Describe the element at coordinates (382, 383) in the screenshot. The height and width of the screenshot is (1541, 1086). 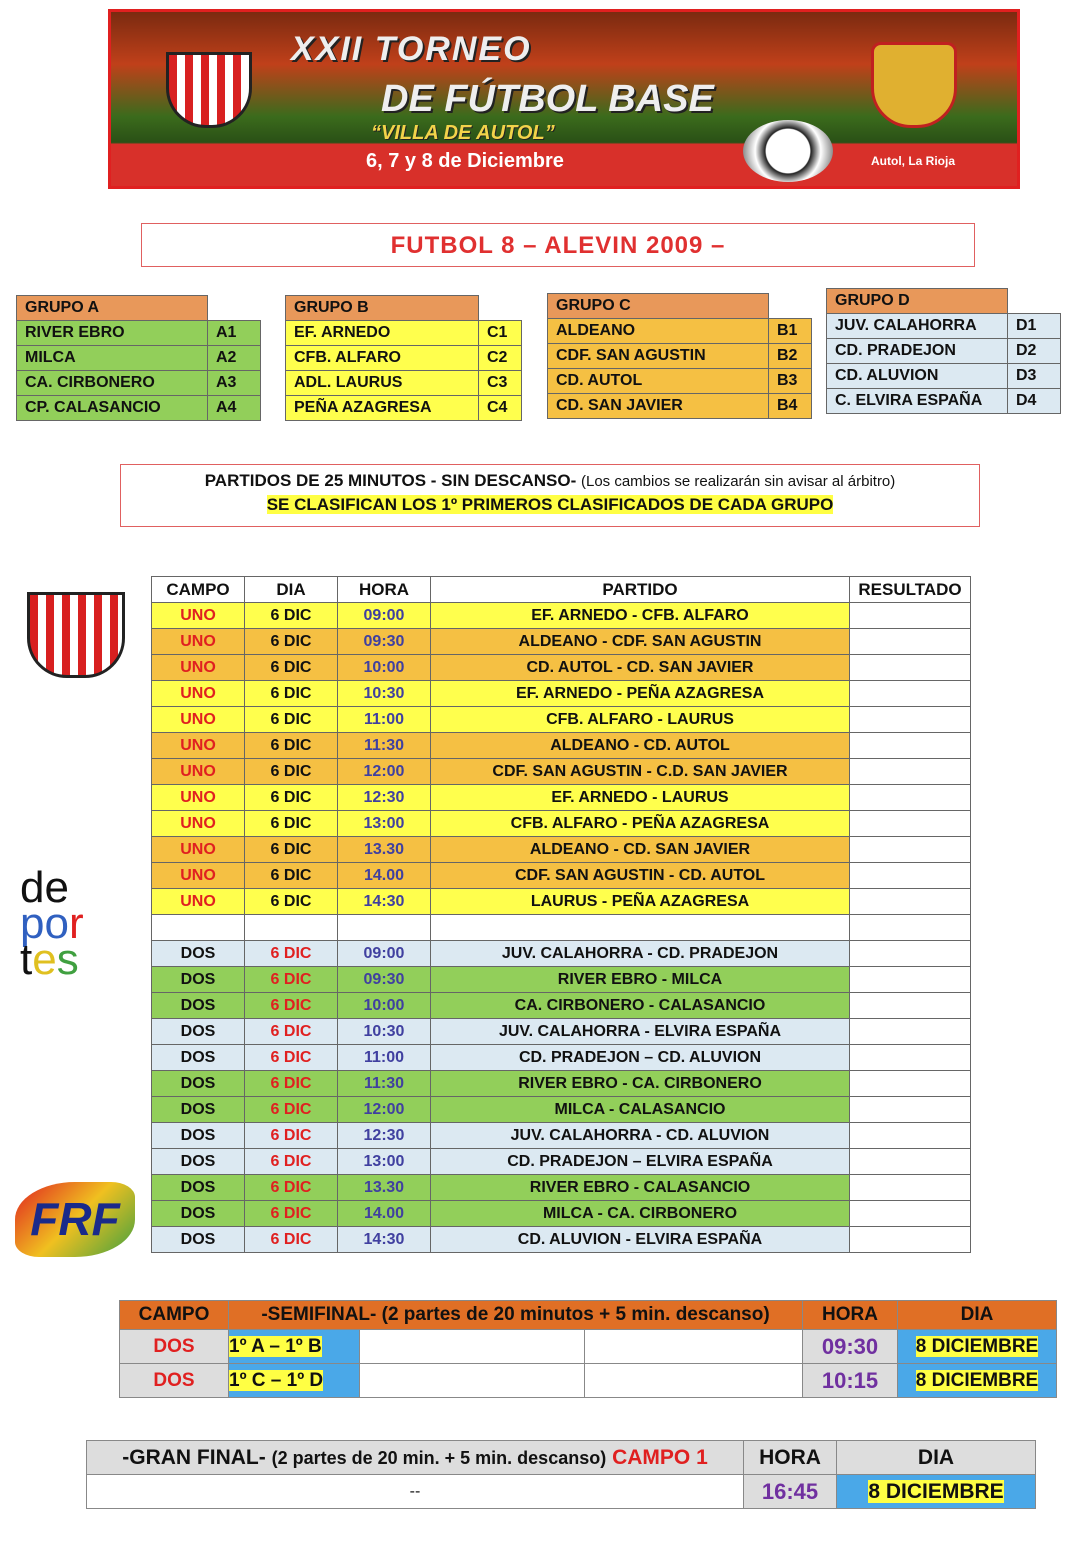
I see `team-name: ADL. LAURUS` at that location.